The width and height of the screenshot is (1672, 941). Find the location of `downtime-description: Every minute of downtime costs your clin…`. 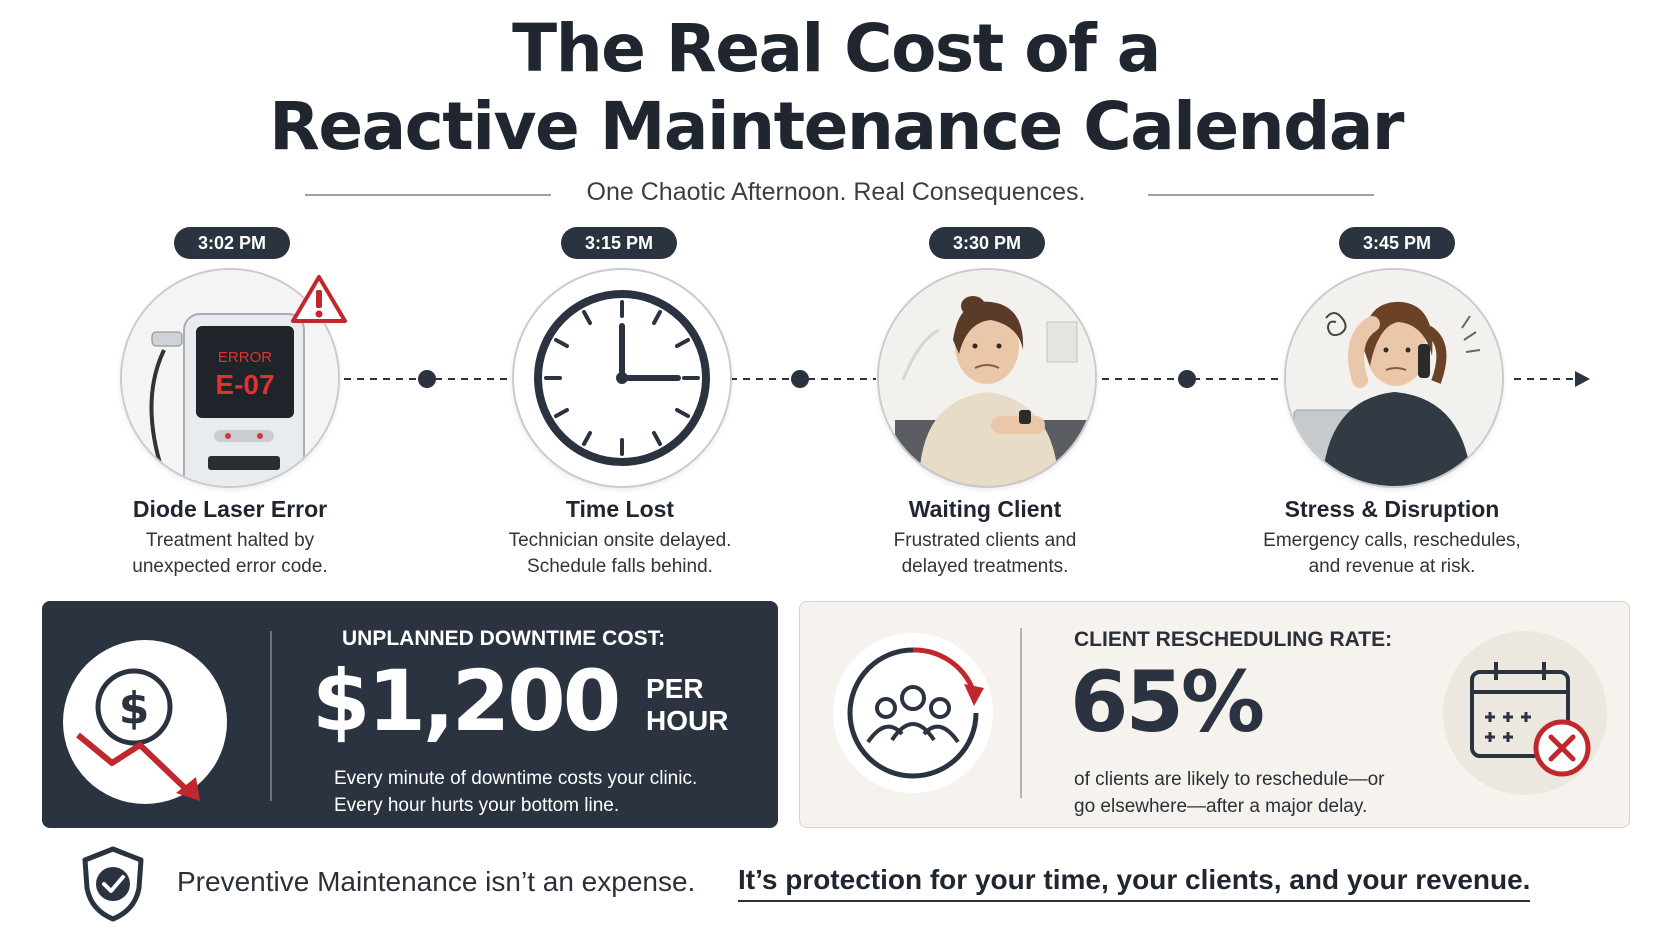

downtime-description: Every minute of downtime costs your clin… is located at coordinates (516, 792).